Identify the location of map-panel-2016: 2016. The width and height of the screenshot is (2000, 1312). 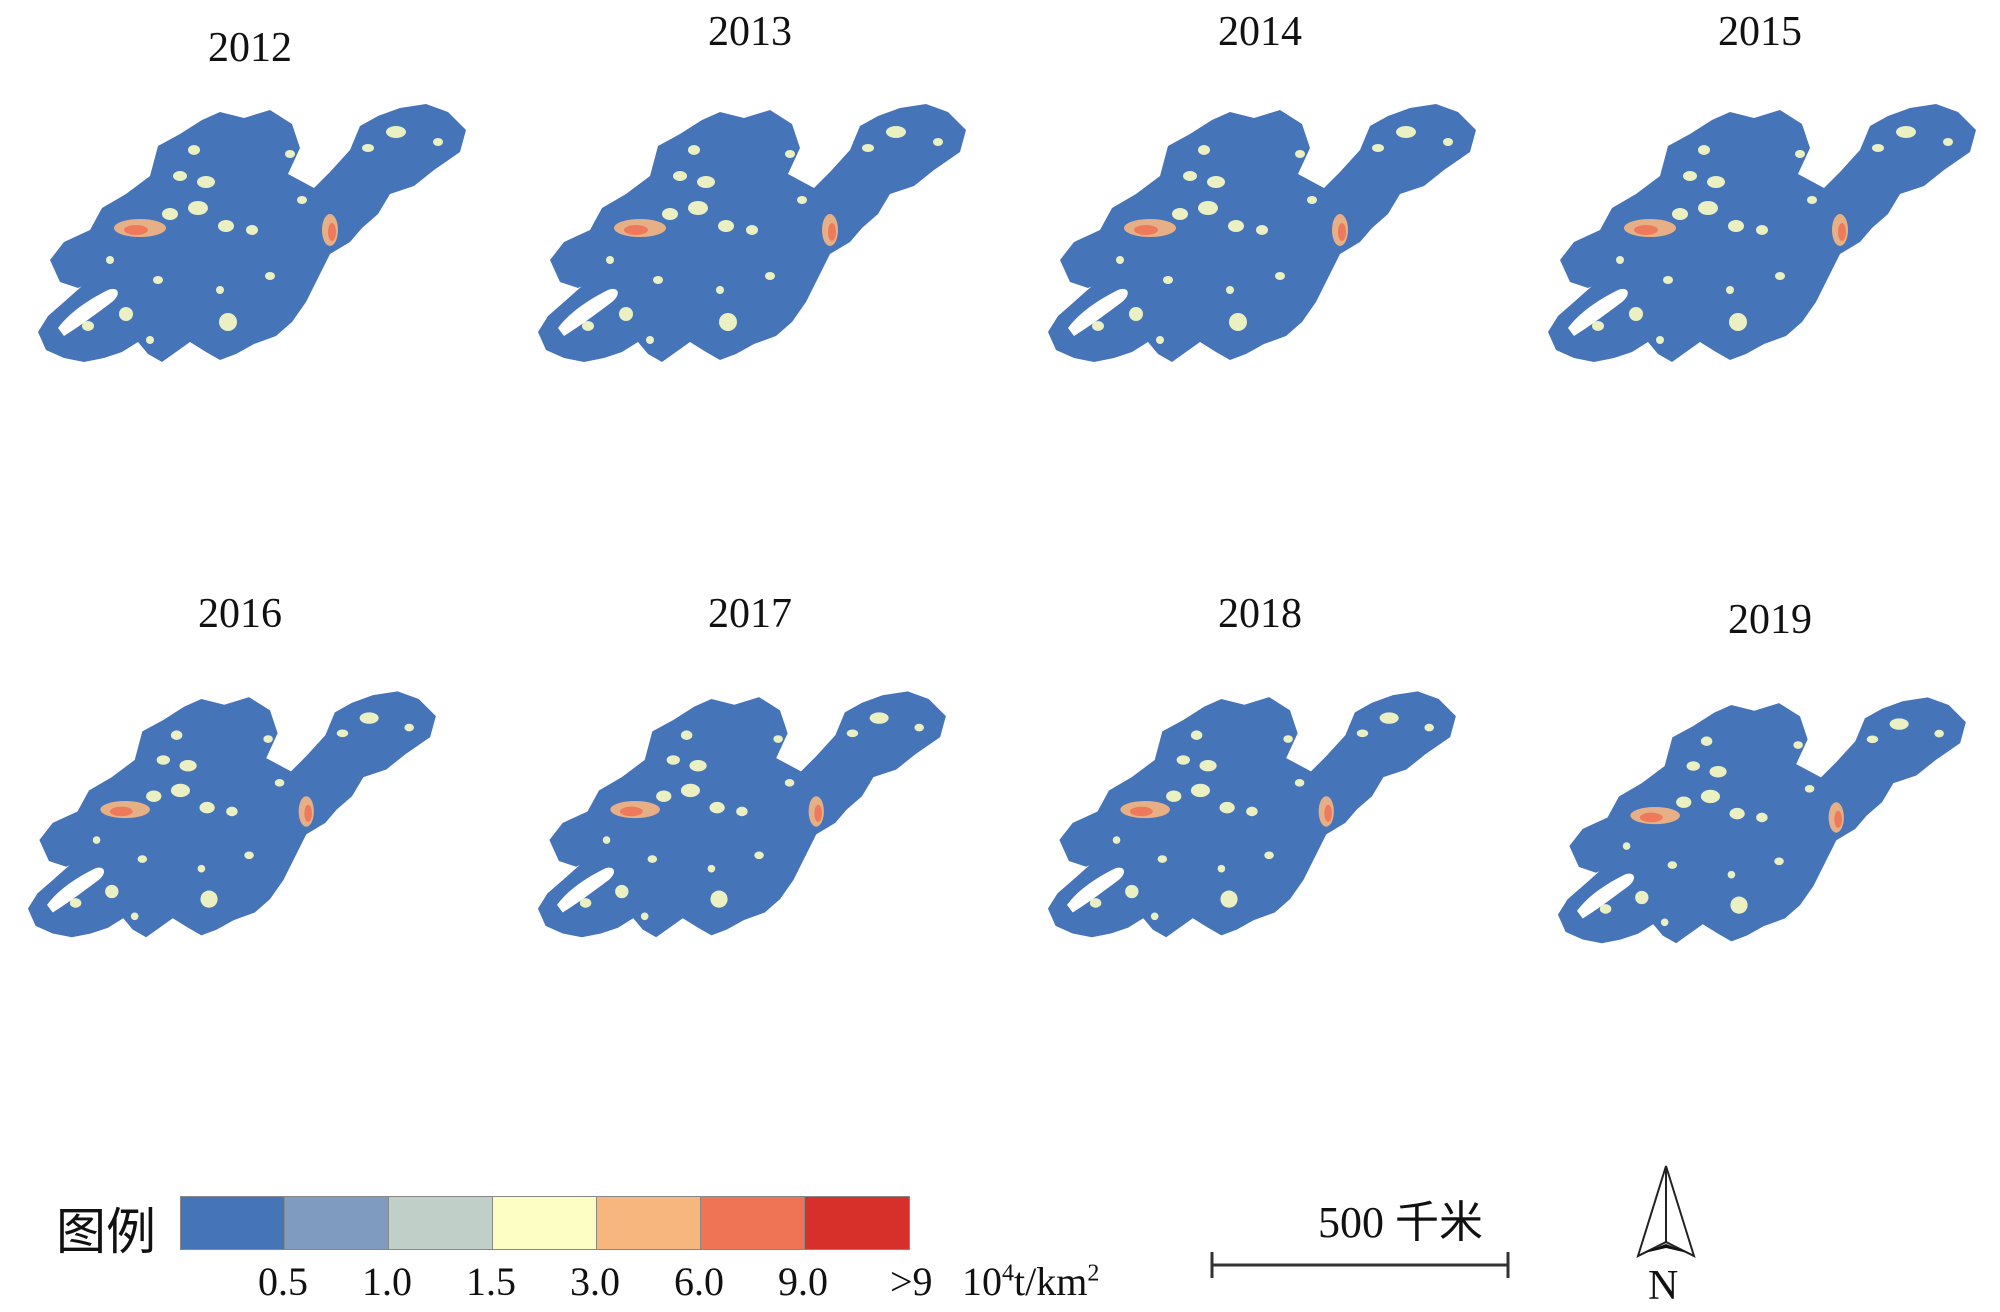
(240, 770).